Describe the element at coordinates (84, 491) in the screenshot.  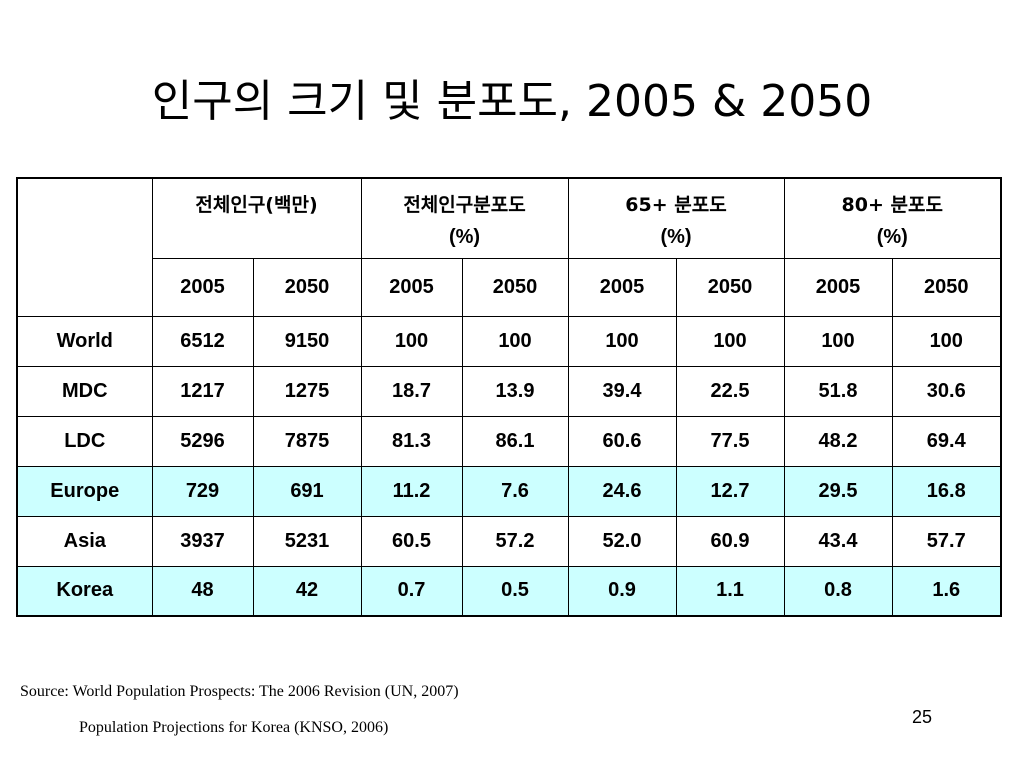
I see `row-label-cell: Europe` at that location.